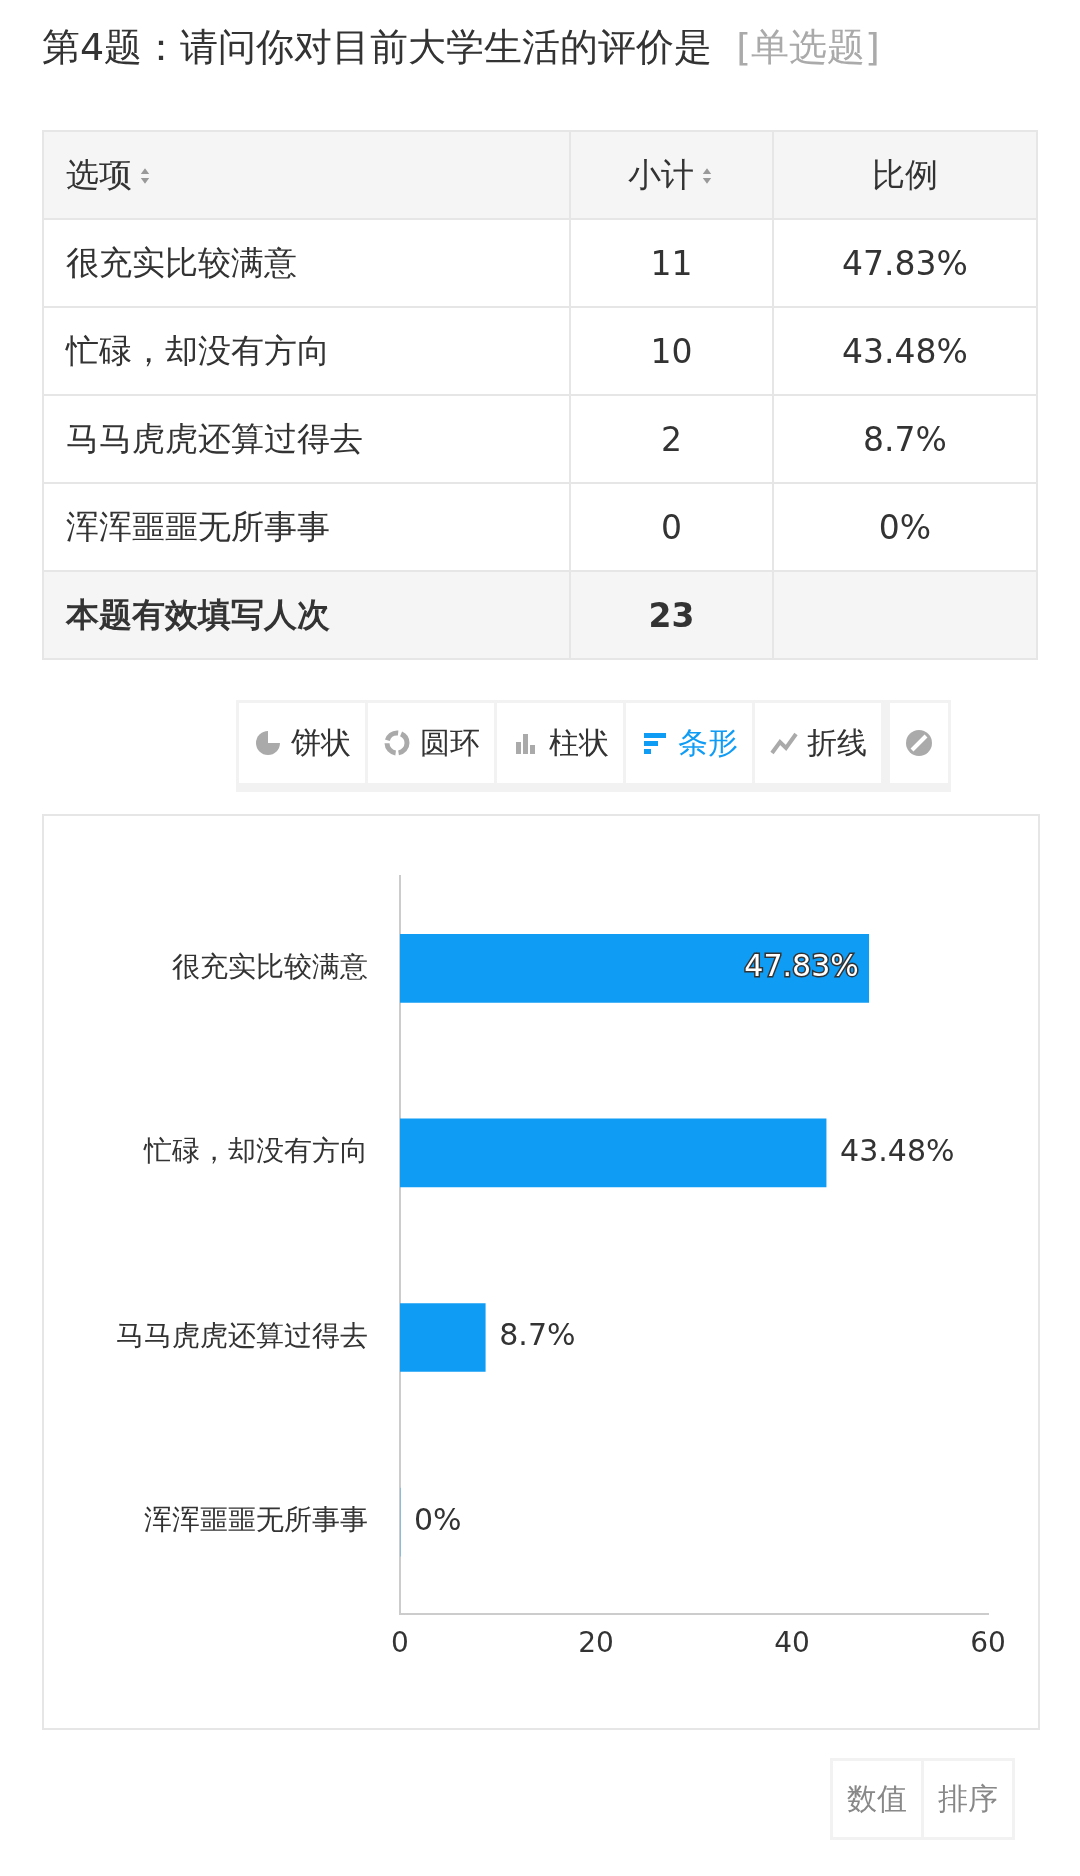 This screenshot has height=1876, width=1080. I want to click on data-label: 0, so click(671, 527).